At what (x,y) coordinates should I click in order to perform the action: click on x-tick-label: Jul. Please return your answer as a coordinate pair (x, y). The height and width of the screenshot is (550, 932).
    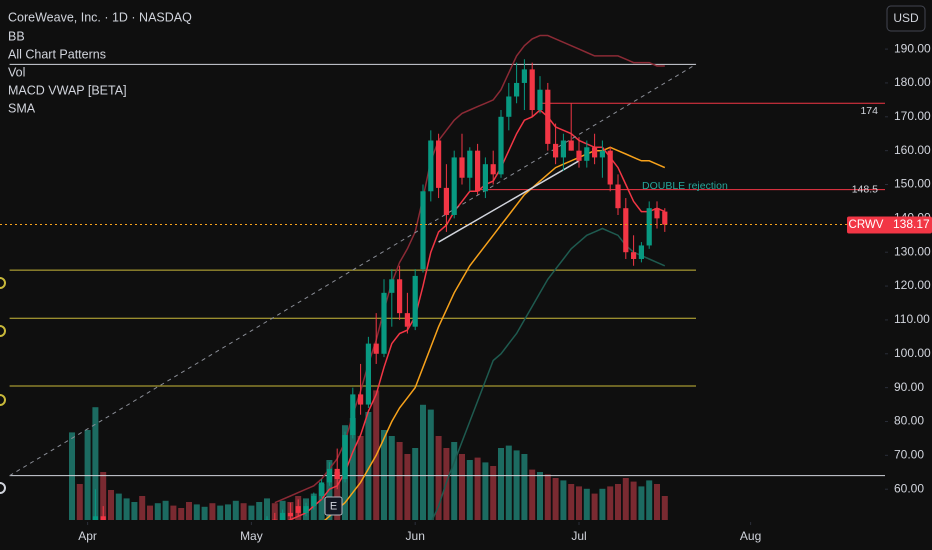
    Looking at the image, I should click on (578, 536).